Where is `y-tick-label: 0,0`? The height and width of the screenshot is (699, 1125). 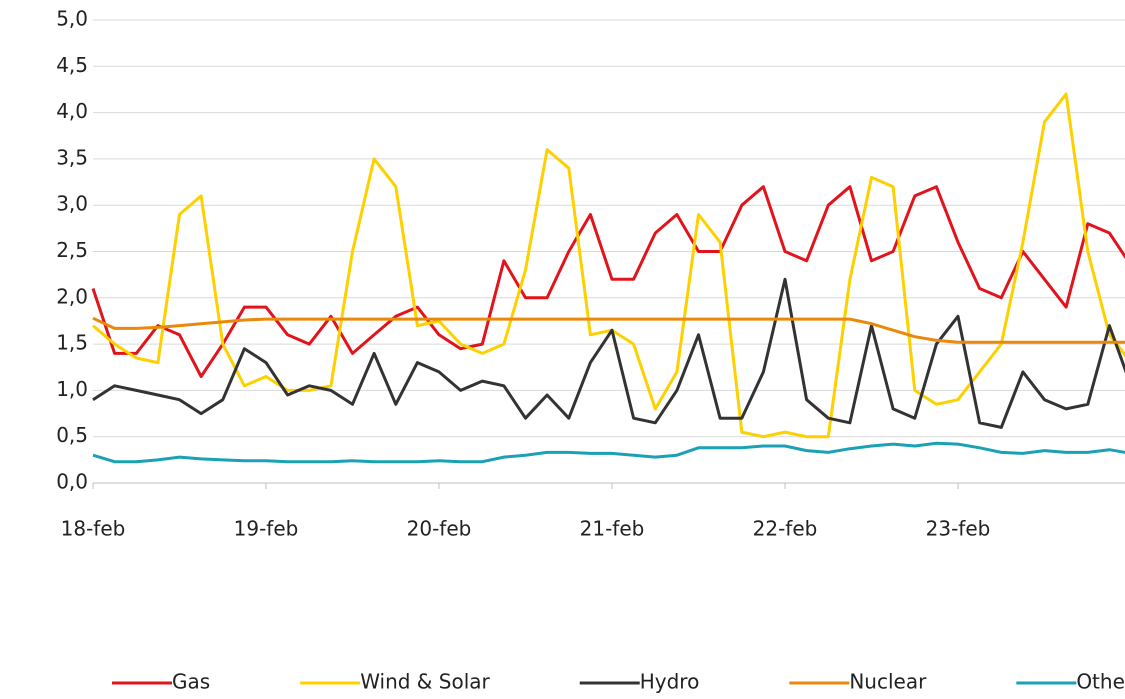 y-tick-label: 0,0 is located at coordinates (72, 482).